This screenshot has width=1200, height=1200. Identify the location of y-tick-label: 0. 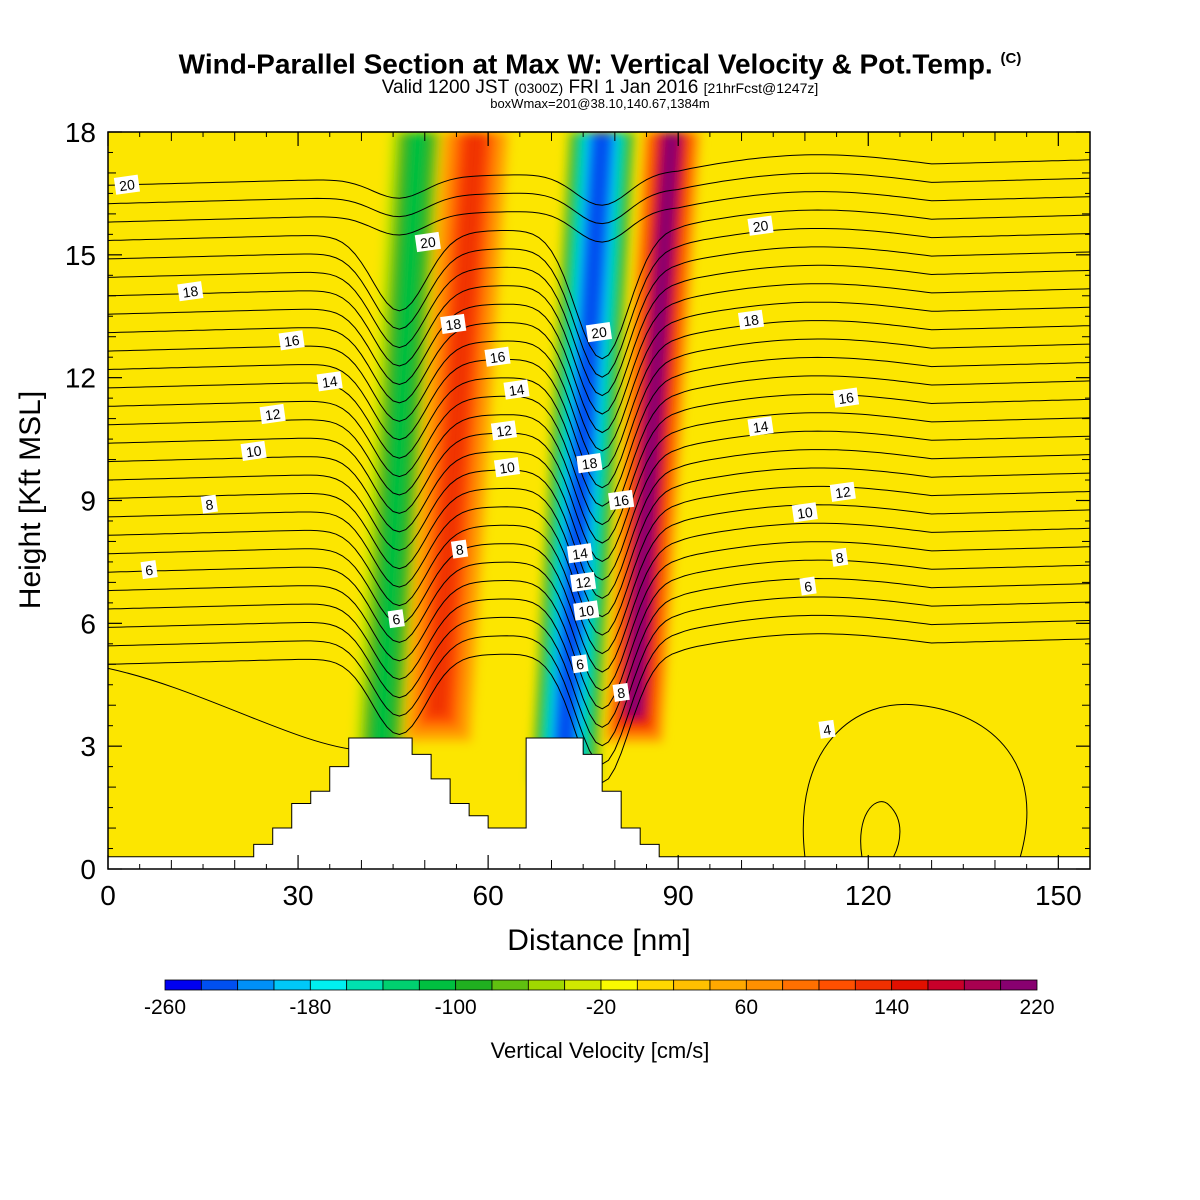
(88, 869).